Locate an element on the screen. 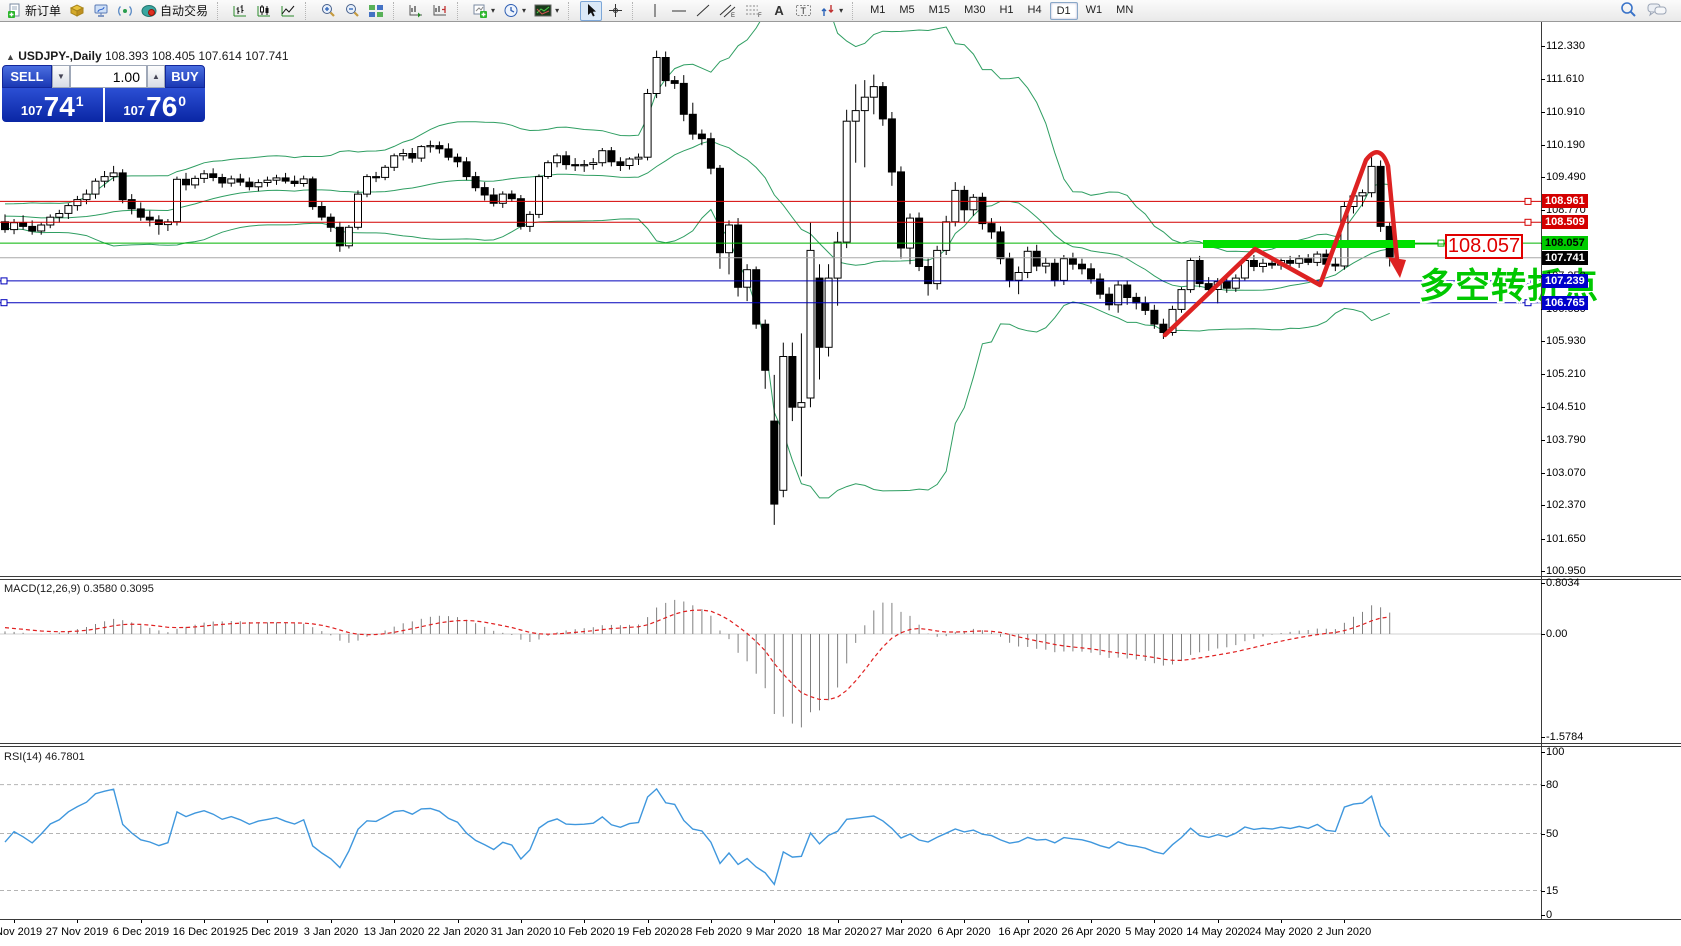 Image resolution: width=1681 pixels, height=946 pixels. date-tick-label: 2 Jun 2020 is located at coordinates (1344, 932).